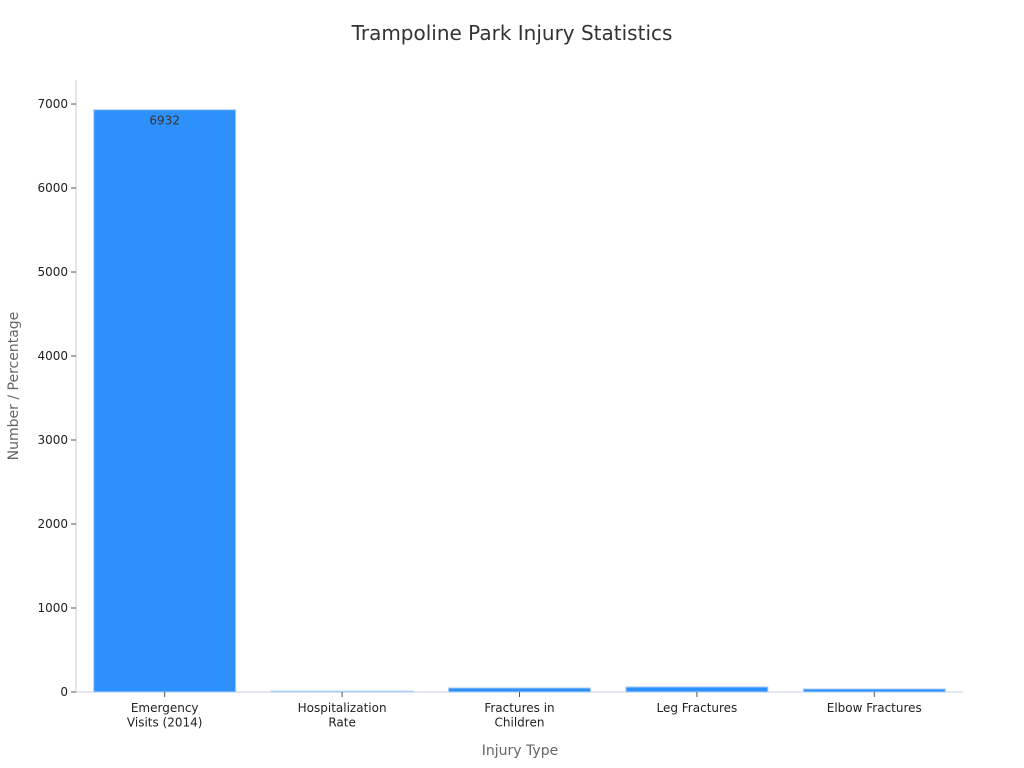  What do you see at coordinates (52, 440) in the screenshot?
I see `y-tick-label: 3000` at bounding box center [52, 440].